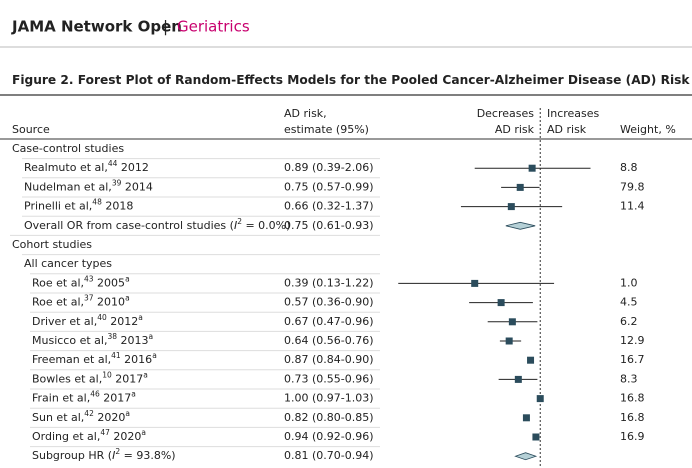  Describe the element at coordinates (123, 321) in the screenshot. I see `label-part: 2012` at that location.